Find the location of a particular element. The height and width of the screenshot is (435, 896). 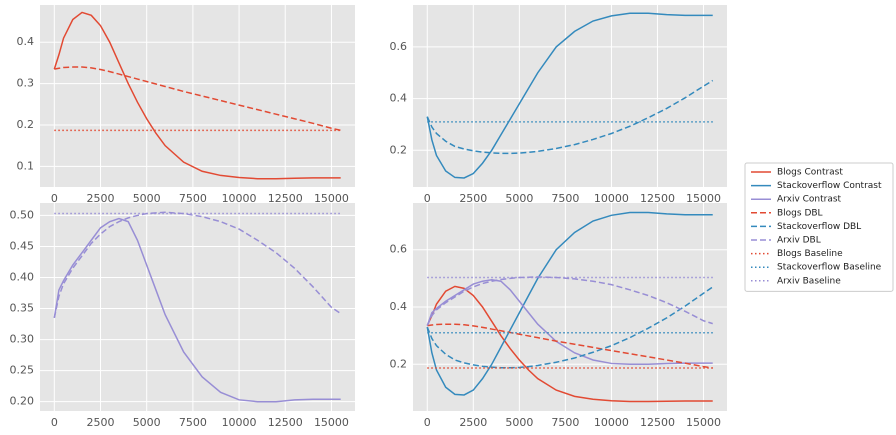

legend-label: Stackoverflow Contrast is located at coordinates (829, 186).